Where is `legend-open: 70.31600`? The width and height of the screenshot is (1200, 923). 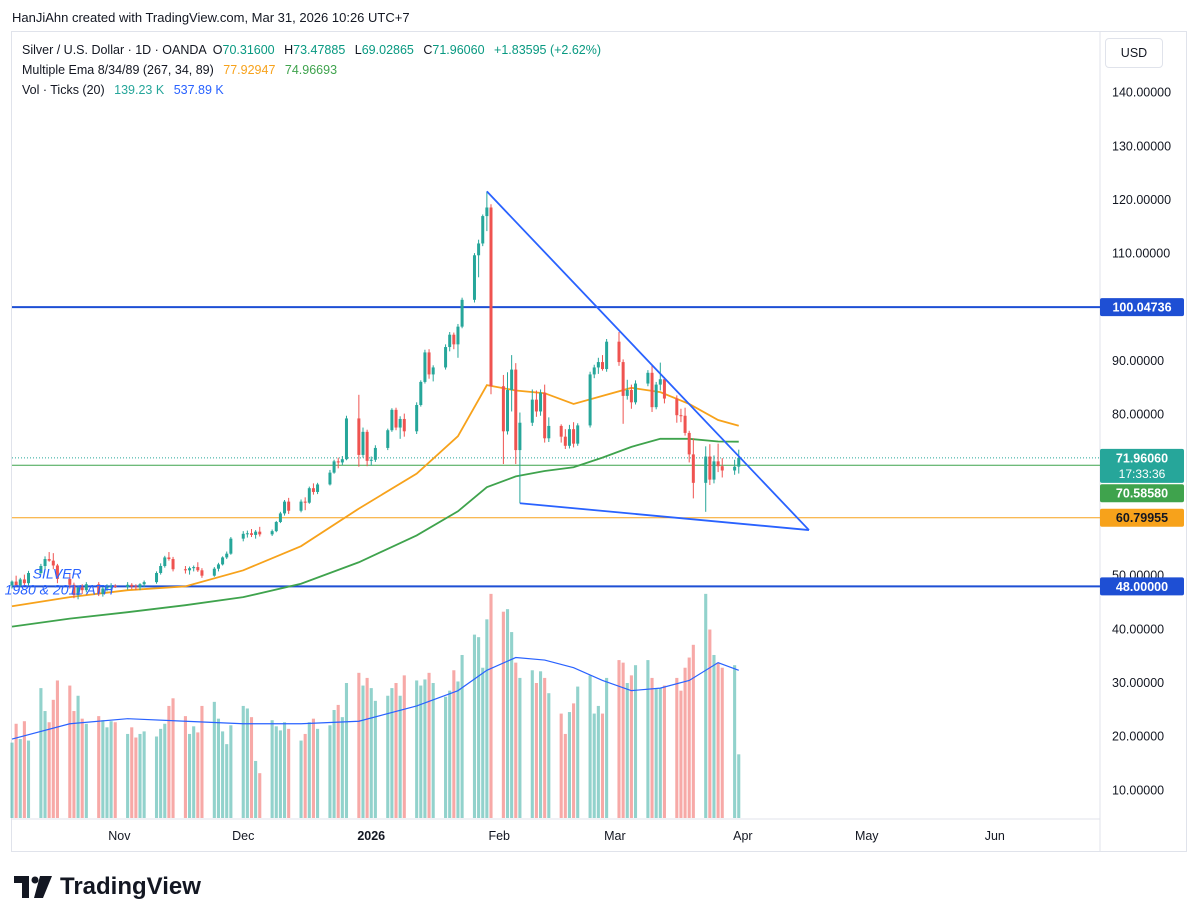 legend-open: 70.31600 is located at coordinates (248, 50).